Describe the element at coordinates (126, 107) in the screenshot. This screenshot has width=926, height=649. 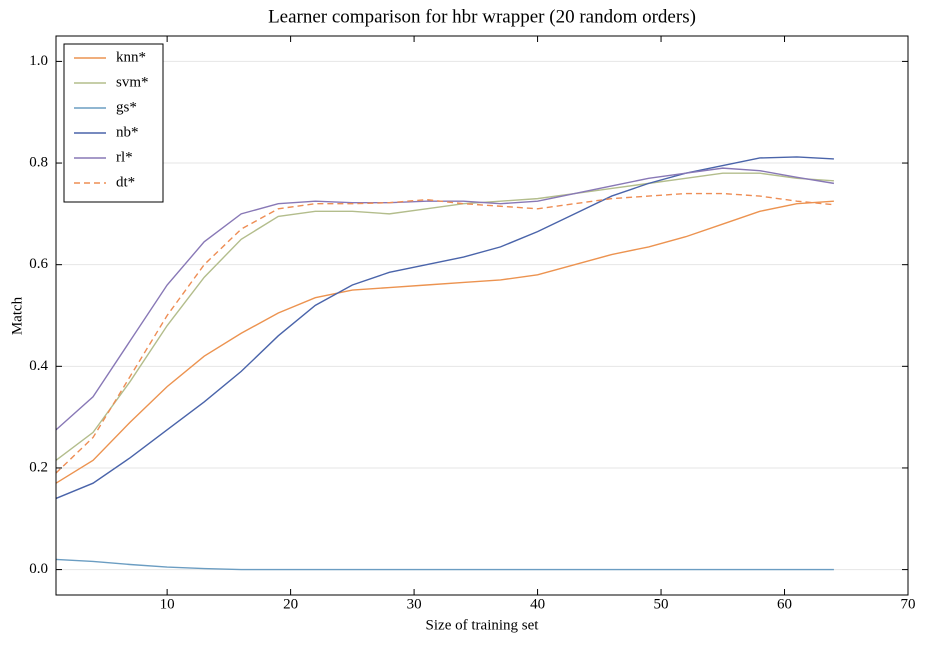
I see `legend-label: gs*` at that location.